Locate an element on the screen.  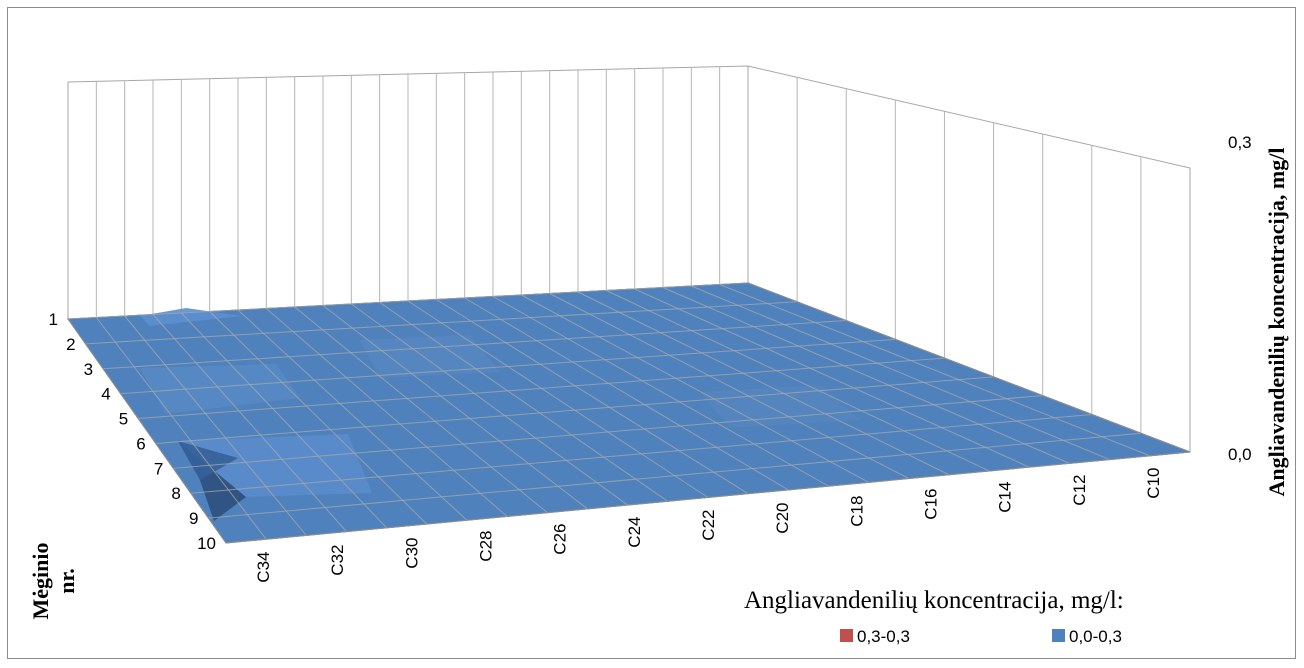
left-axis-line is located at coordinates (147, 431).